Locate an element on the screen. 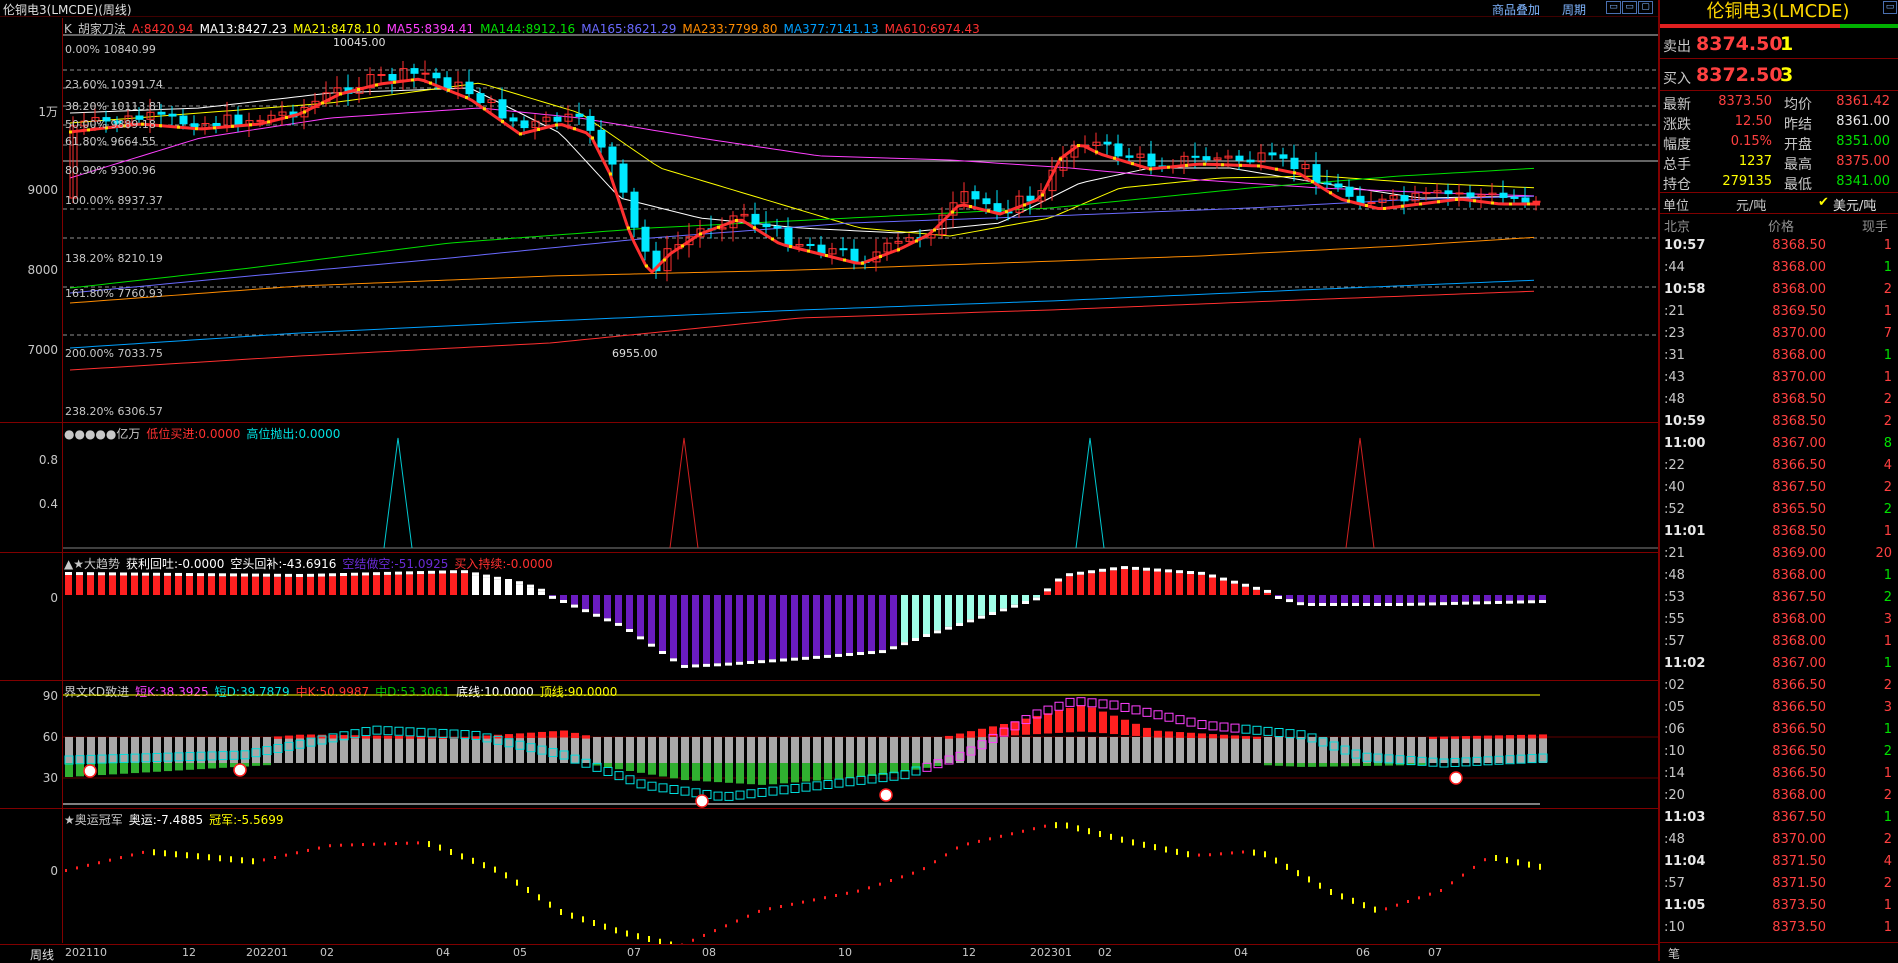  tick-volume: 1 is located at coordinates (1859, 729).